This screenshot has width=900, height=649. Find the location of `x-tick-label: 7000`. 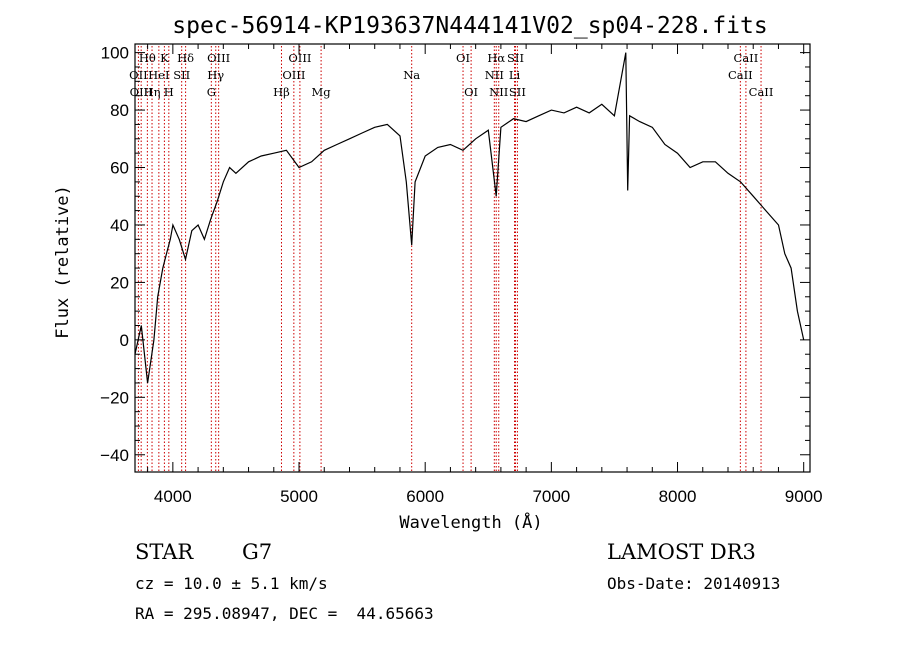

x-tick-label: 7000 is located at coordinates (551, 496).